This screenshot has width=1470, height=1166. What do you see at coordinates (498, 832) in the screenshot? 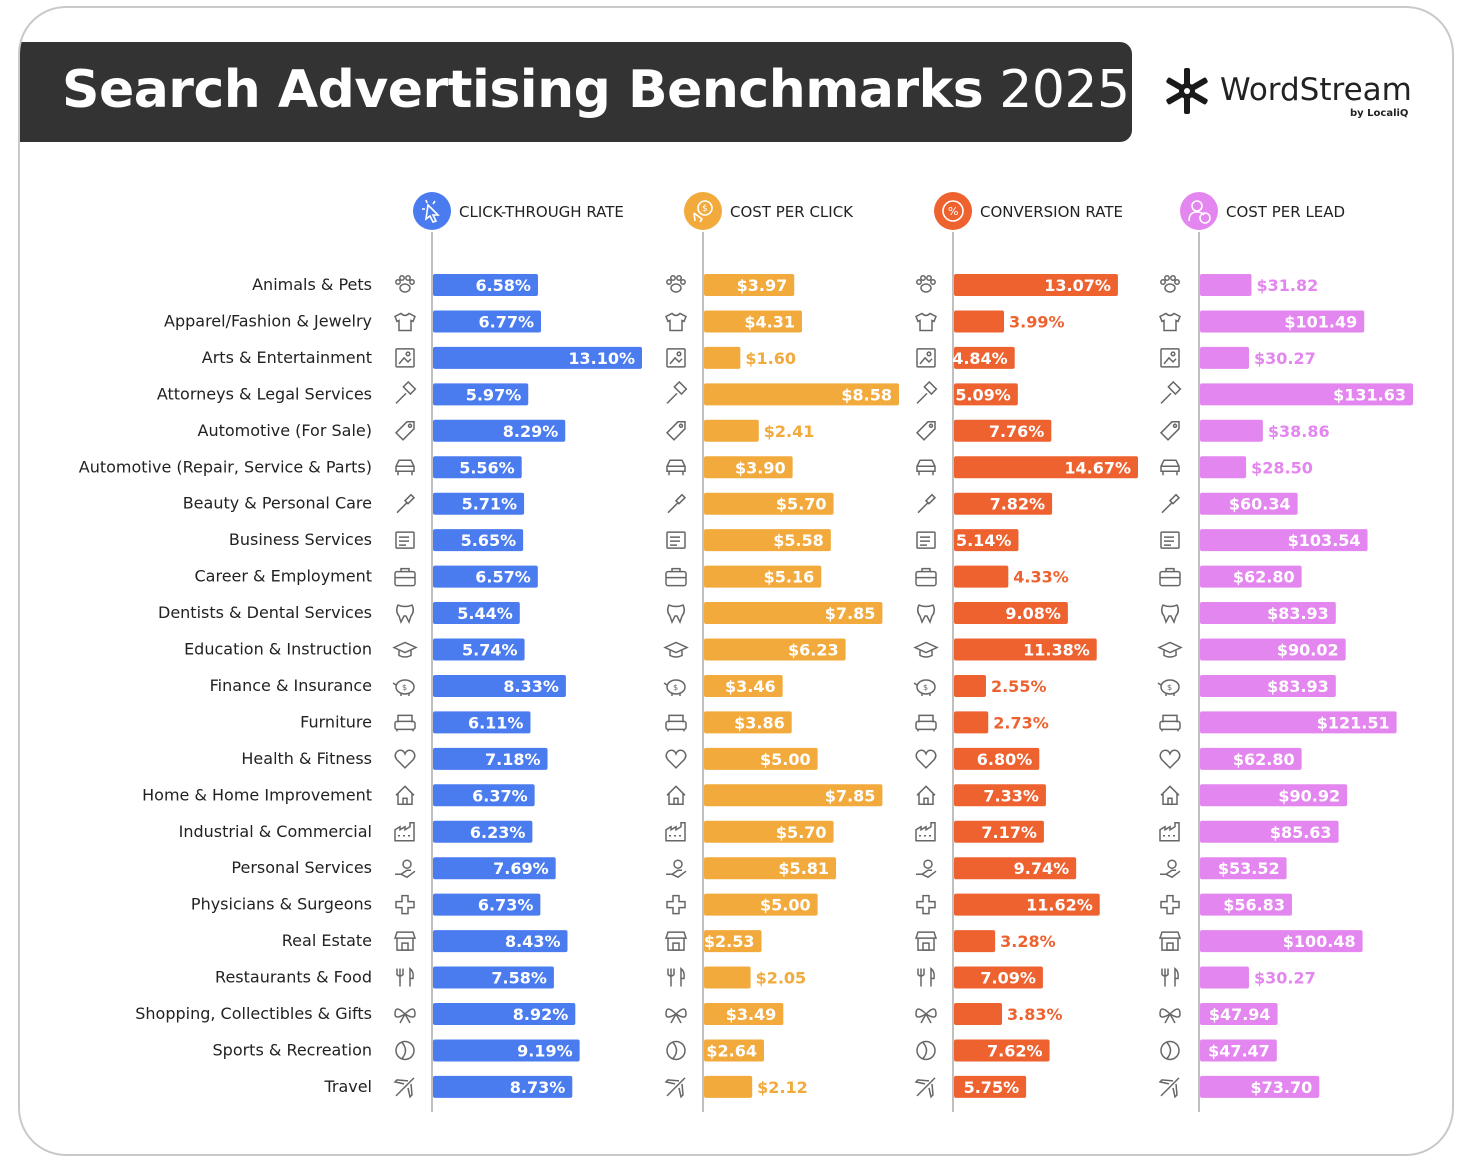
I see `data-label: 6.23%` at bounding box center [498, 832].